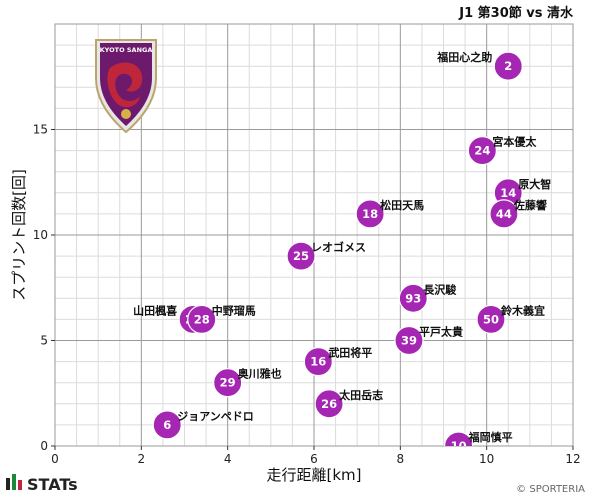 This screenshot has height=496, width=591. Describe the element at coordinates (514, 142) in the screenshot. I see `player-name-label: 宮本優太` at that location.